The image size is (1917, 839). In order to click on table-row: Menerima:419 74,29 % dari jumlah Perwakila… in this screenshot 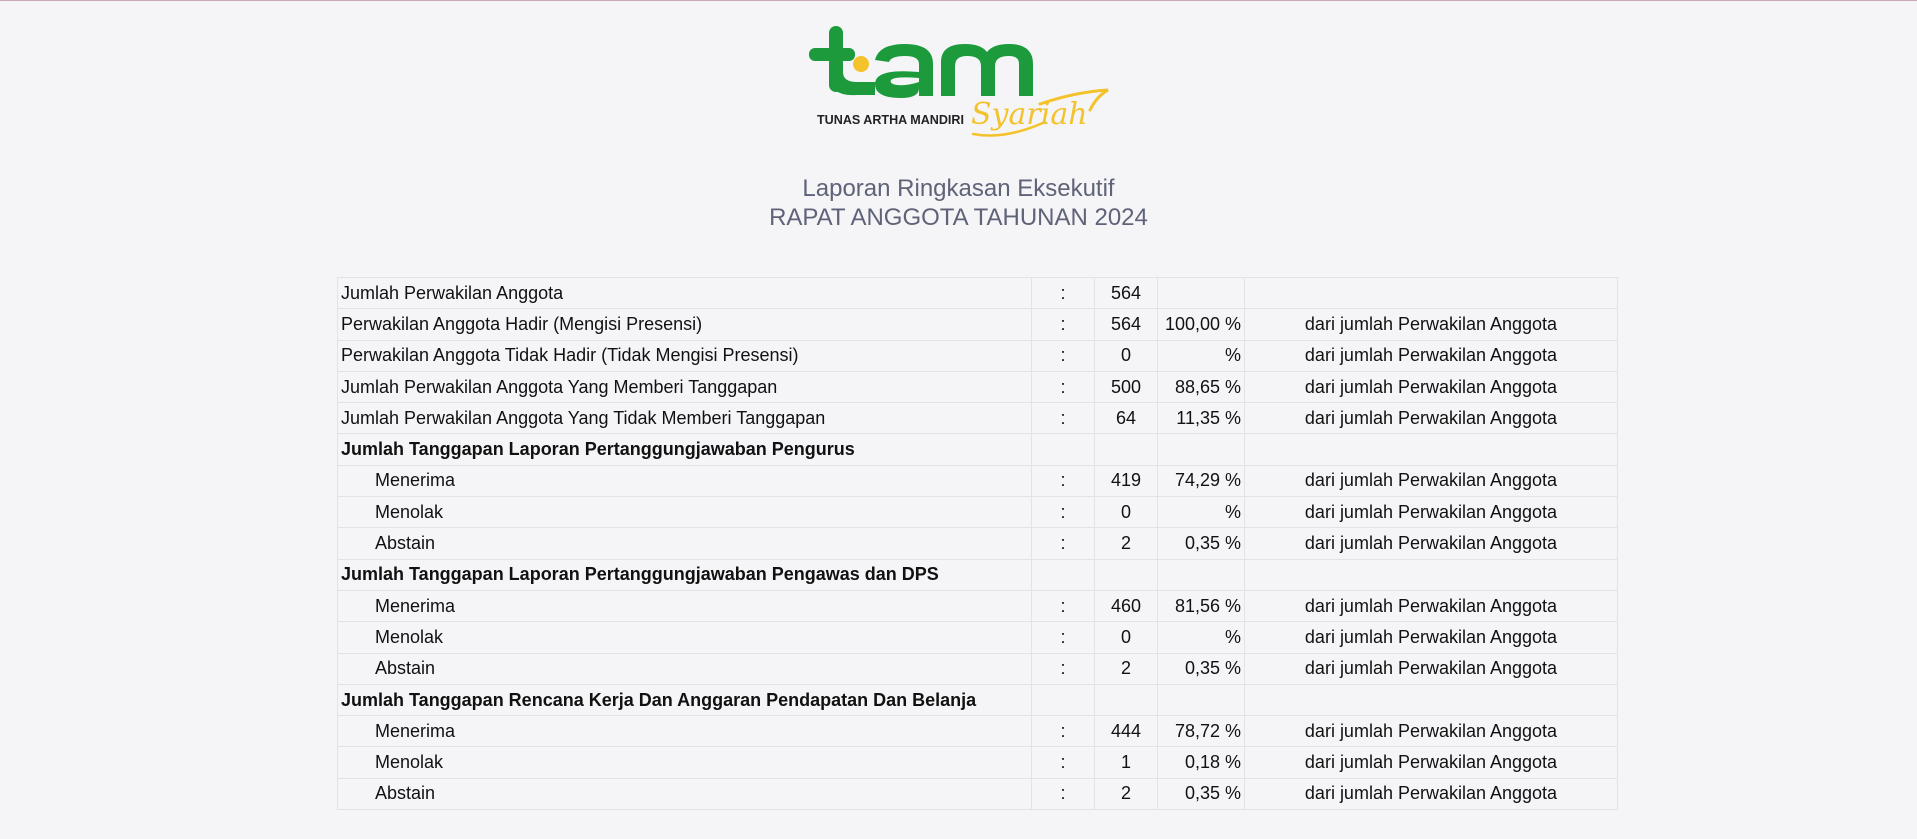, I will do `click(977, 481)`.